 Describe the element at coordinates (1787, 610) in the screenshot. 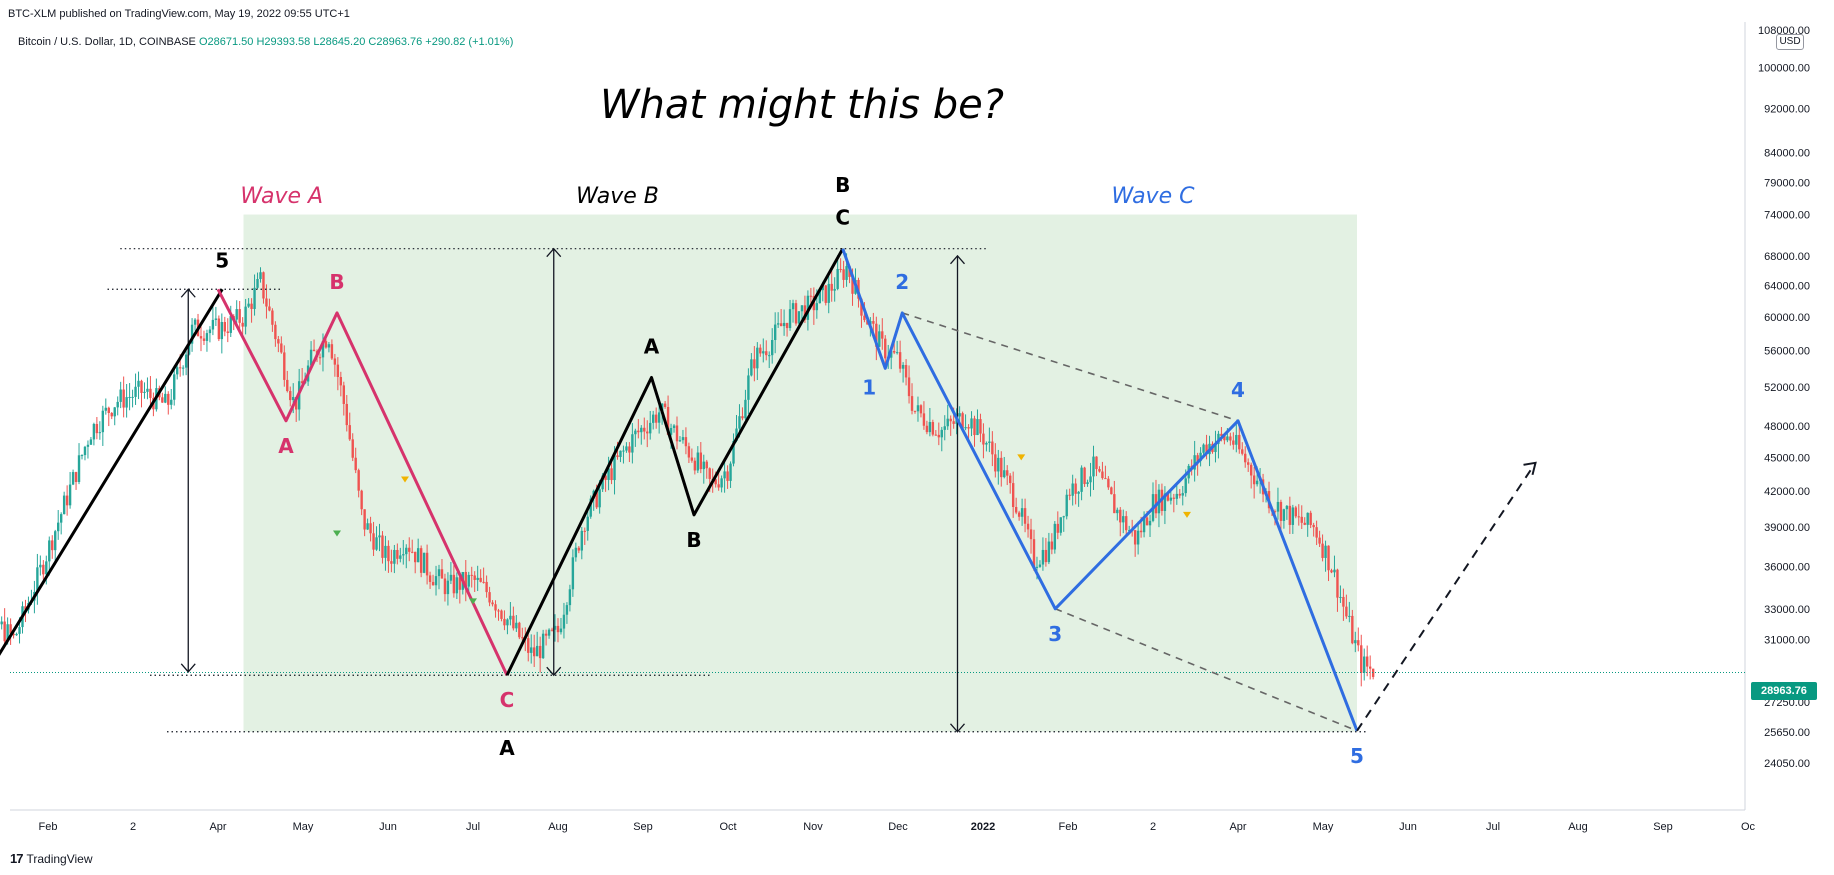

I see `y-tick-label: 33000.00` at that location.